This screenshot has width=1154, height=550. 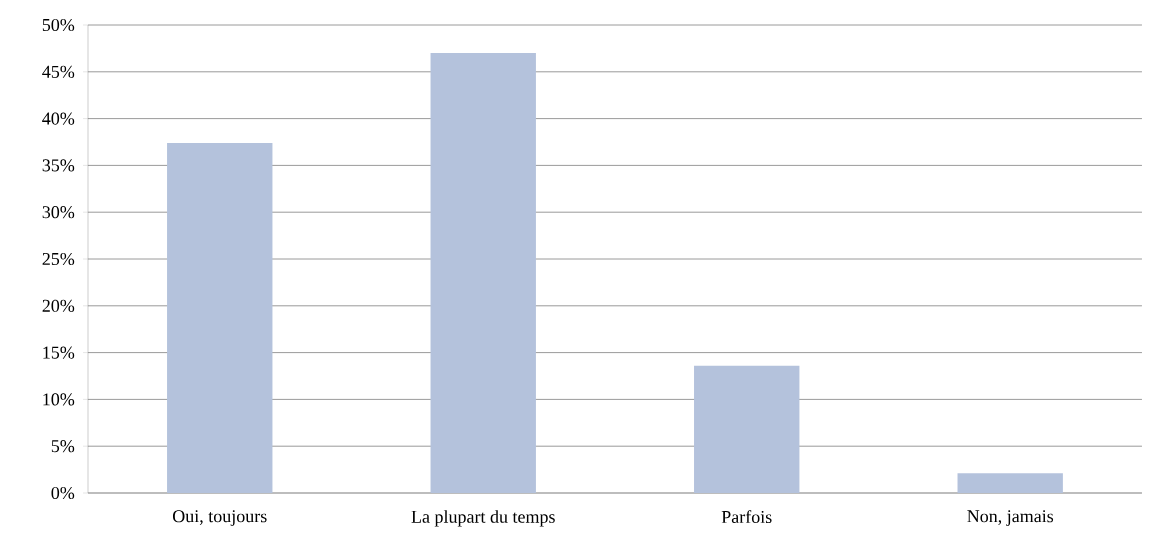 What do you see at coordinates (746, 517) in the screenshot?
I see `x-tick-label: Parfois` at bounding box center [746, 517].